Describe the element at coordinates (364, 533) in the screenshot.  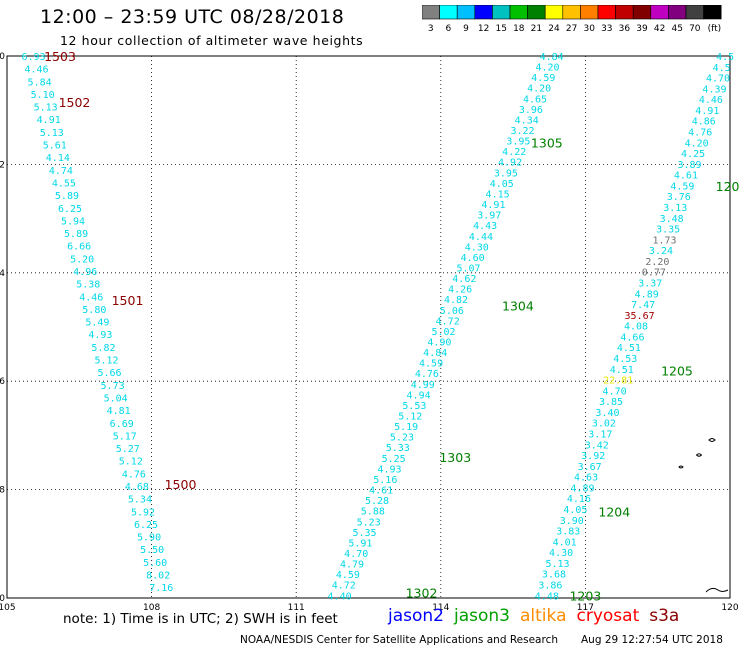
I see `swh-value-label: 5.35` at that location.